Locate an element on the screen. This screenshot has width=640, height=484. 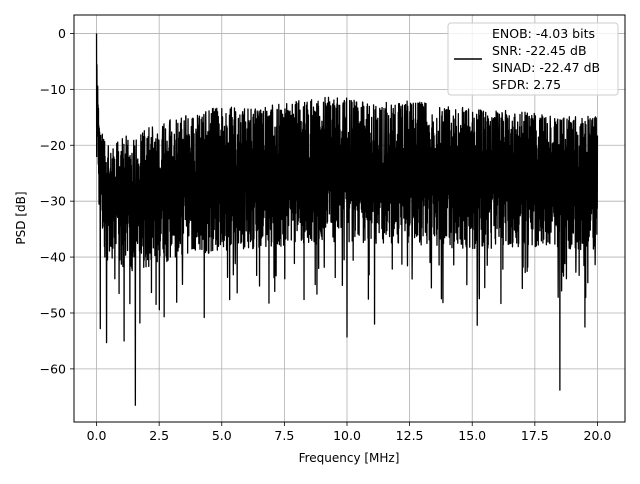
legend-enob: ENOB: -4.03 bits is located at coordinates (543, 33).